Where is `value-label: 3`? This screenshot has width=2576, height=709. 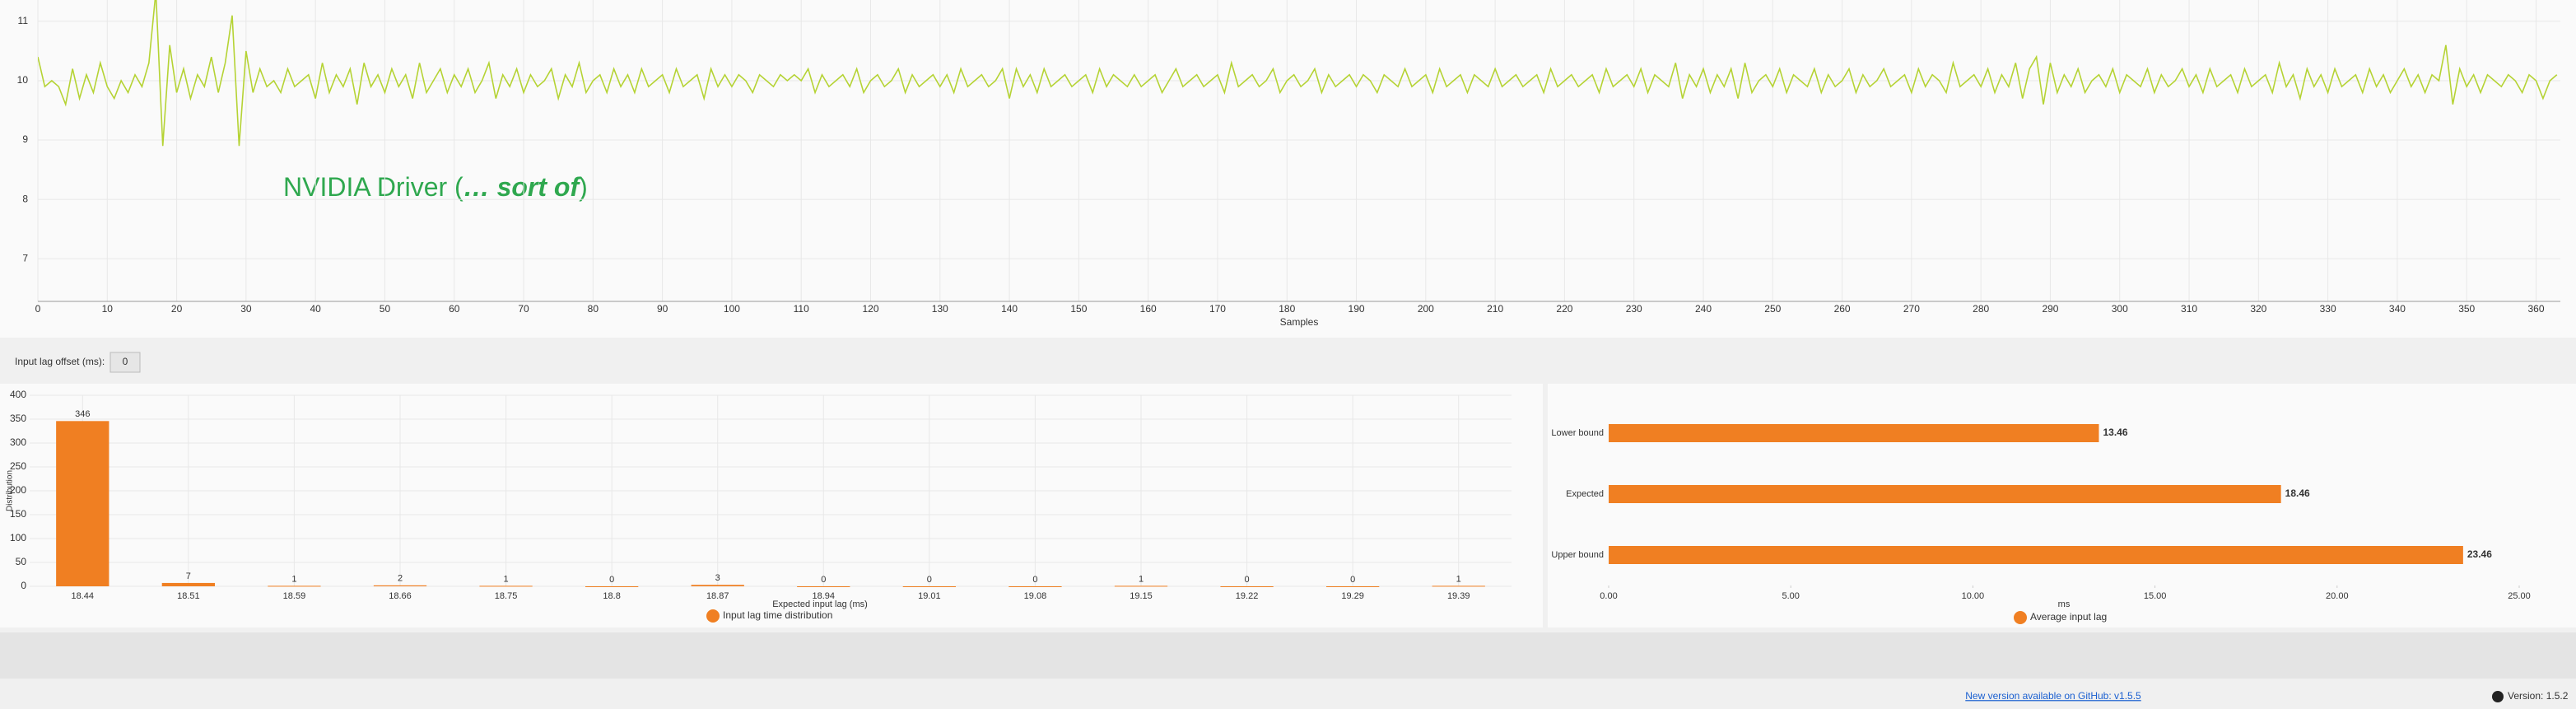 value-label: 3 is located at coordinates (717, 578).